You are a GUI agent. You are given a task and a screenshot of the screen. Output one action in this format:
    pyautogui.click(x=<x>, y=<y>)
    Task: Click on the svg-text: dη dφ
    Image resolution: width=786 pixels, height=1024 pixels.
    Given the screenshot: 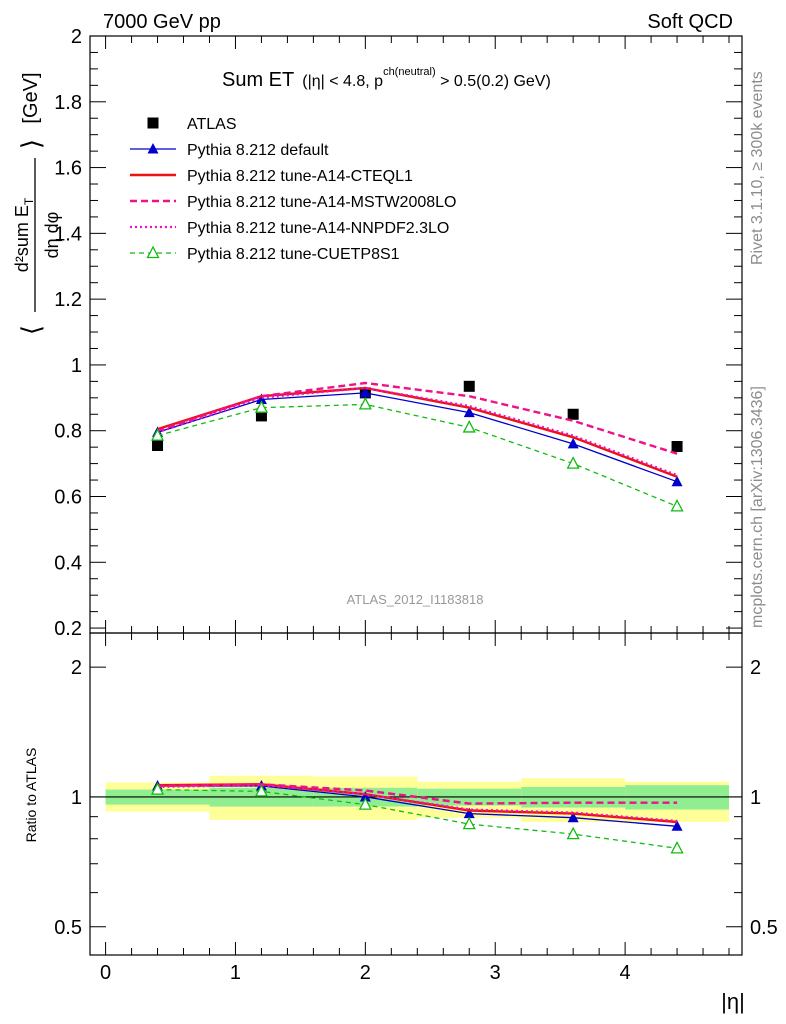 What is the action you would take?
    pyautogui.click(x=52, y=235)
    